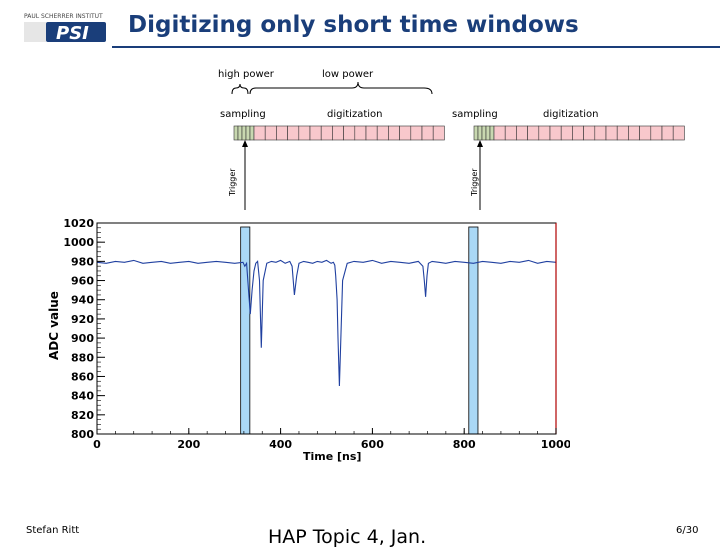  Describe the element at coordinates (82, 415) in the screenshot. I see `y-tick-label: 820` at that location.